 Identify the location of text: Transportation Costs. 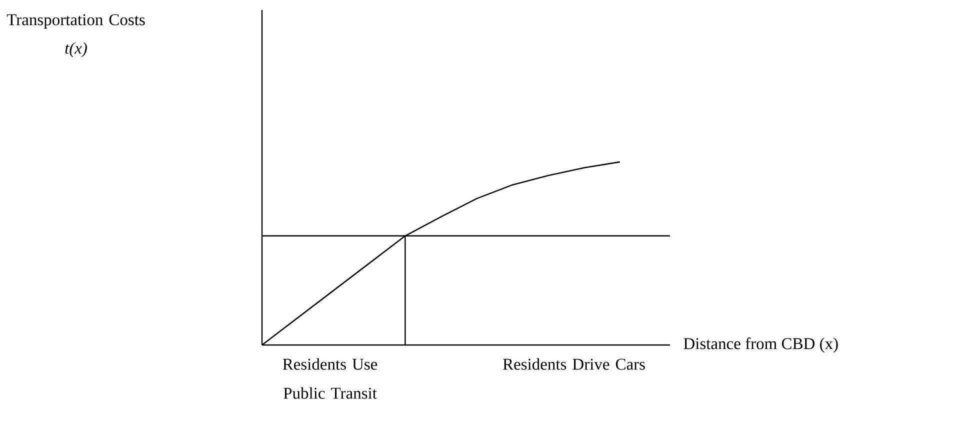
(75, 21).